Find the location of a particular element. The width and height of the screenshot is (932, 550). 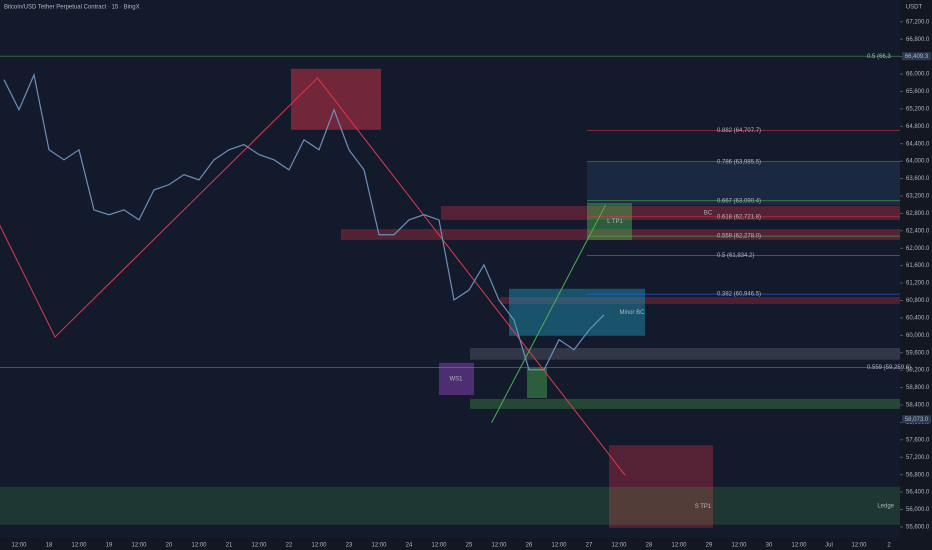

y-tick-label: 62,800.0 is located at coordinates (918, 214).